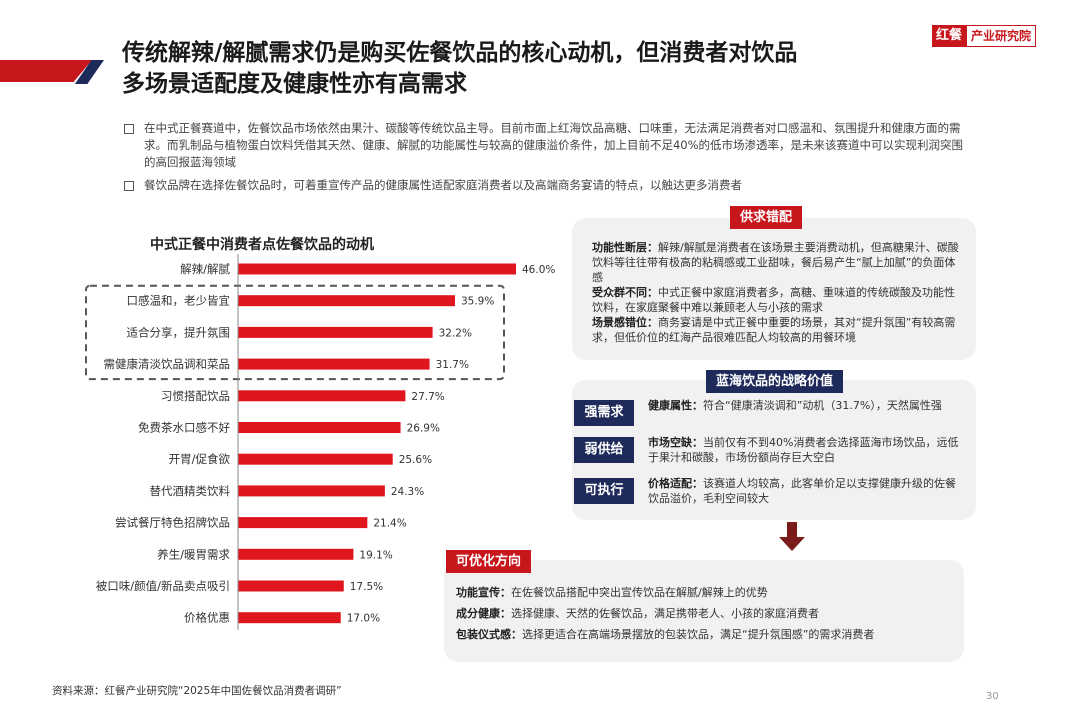 The image size is (1080, 720). Describe the element at coordinates (205, 269) in the screenshot. I see `category-label: 解辣/解腻` at that location.